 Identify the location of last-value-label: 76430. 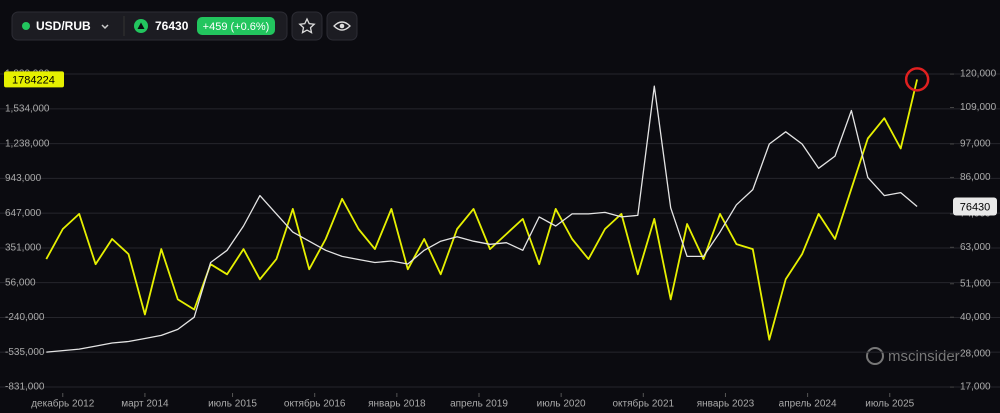
(975, 207).